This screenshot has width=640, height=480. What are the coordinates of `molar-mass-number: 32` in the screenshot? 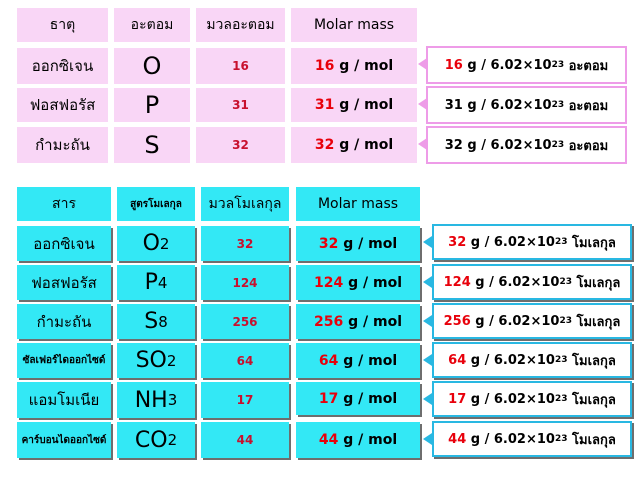 It's located at (324, 145).